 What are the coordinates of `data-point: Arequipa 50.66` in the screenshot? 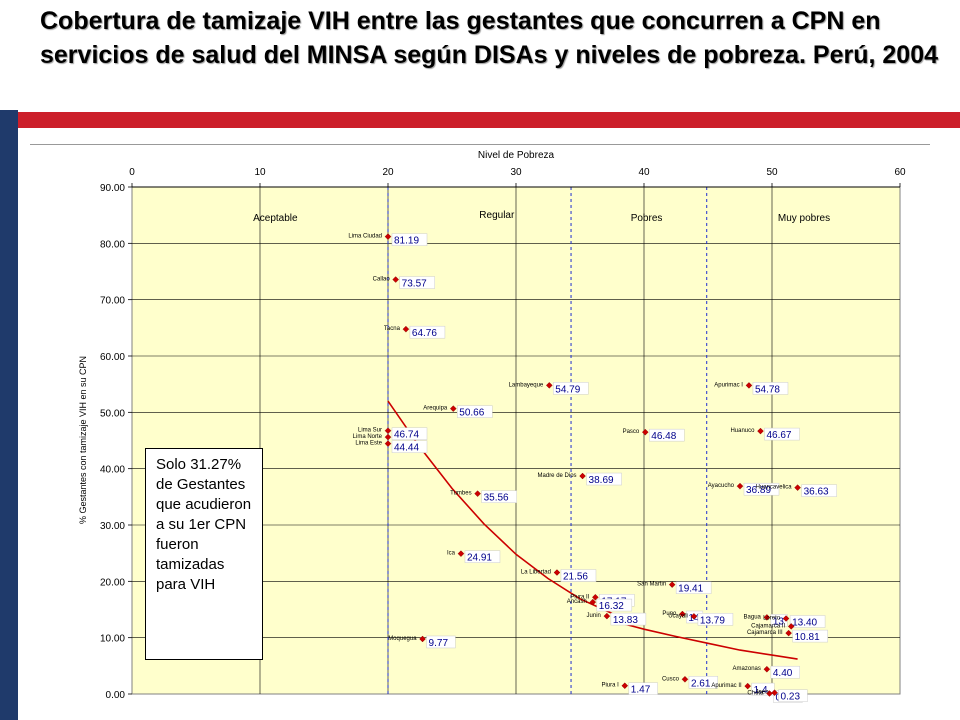 It's located at (458, 412).